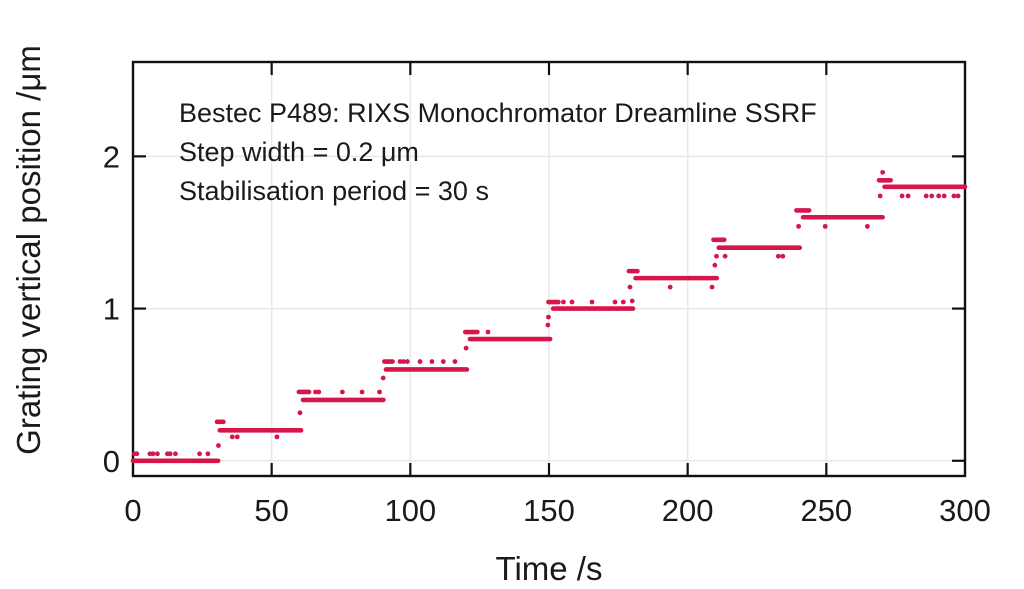 The image size is (1024, 589). I want to click on x-tick-label: 300, so click(965, 510).